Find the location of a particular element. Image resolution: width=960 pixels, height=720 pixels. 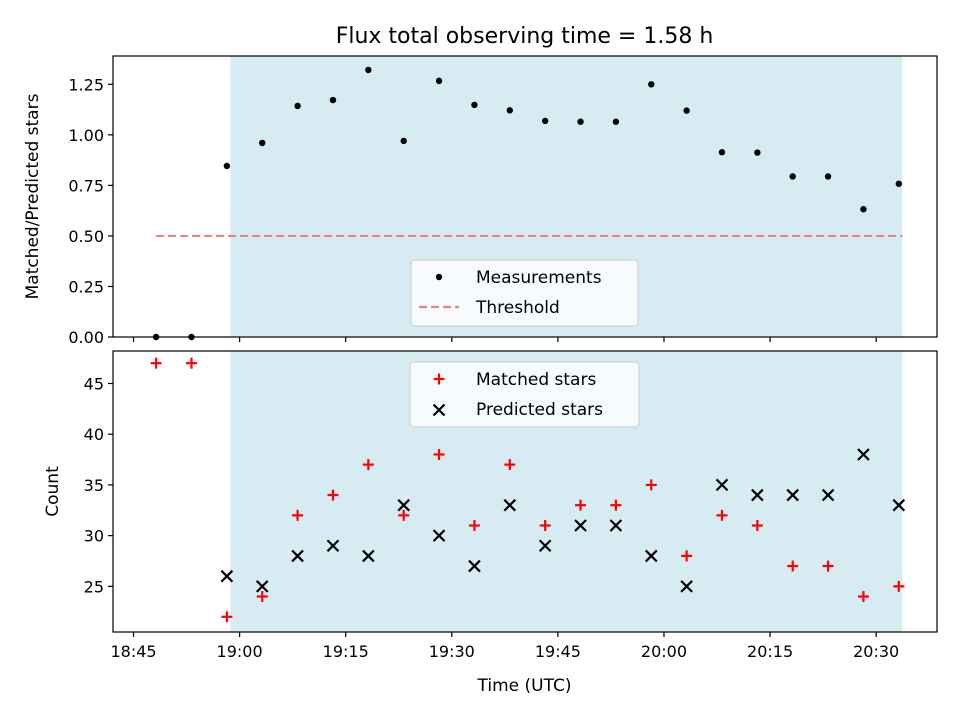

legend-threshold-label: Threshold is located at coordinates (517, 308).